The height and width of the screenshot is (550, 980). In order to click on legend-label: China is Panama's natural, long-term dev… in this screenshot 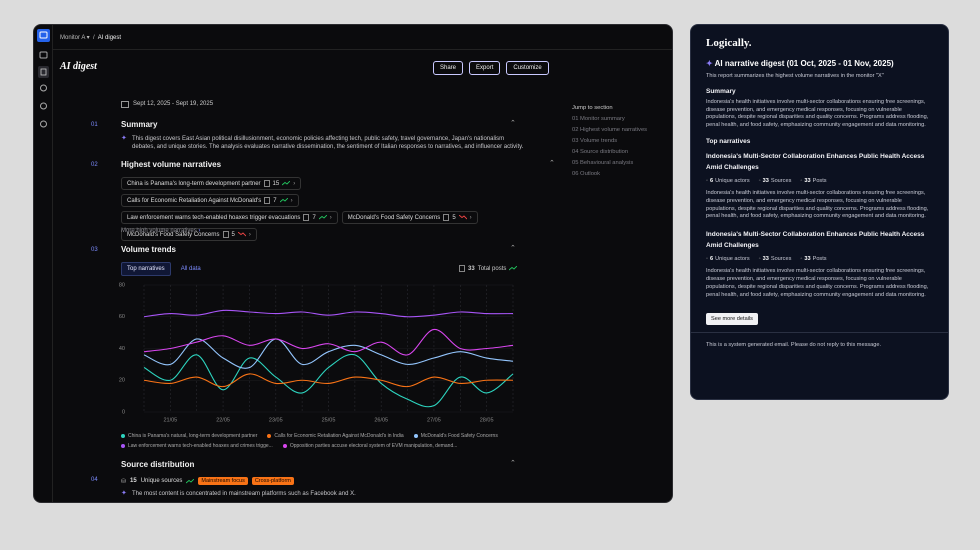, I will do `click(193, 436)`.